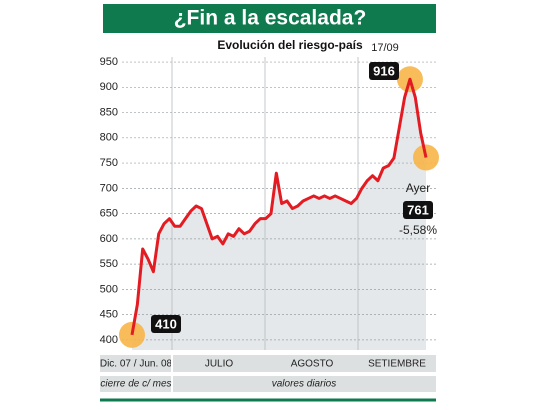 The image size is (540, 410). What do you see at coordinates (290, 45) in the screenshot?
I see `chart-subtitle: Evolución del riesgo-país` at bounding box center [290, 45].